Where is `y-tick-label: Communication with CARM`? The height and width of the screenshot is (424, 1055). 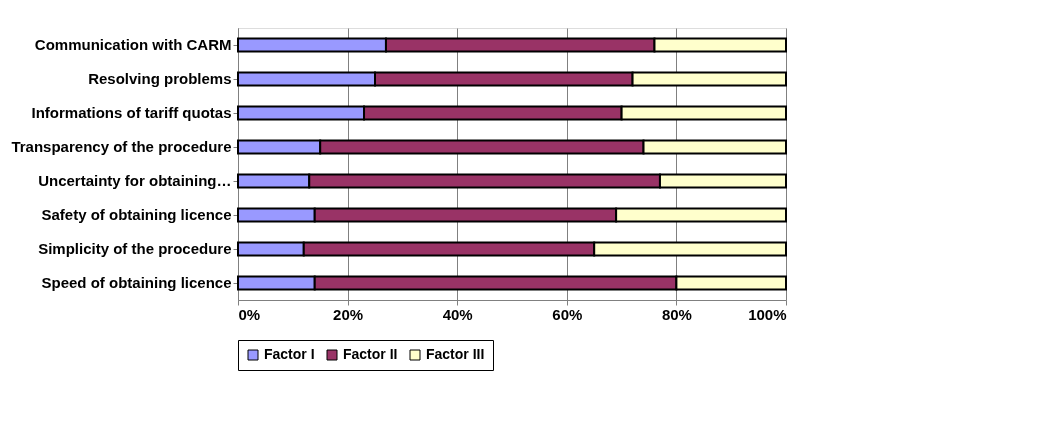
y-tick-label: Communication with CARM is located at coordinates (133, 44).